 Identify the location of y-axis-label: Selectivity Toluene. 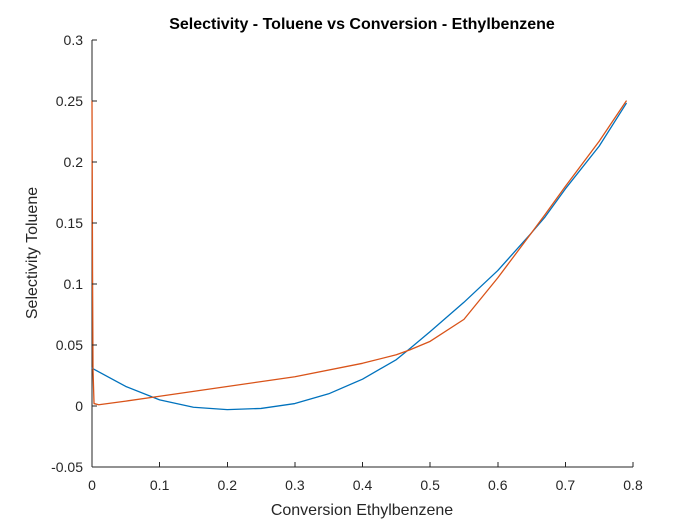
(32, 253).